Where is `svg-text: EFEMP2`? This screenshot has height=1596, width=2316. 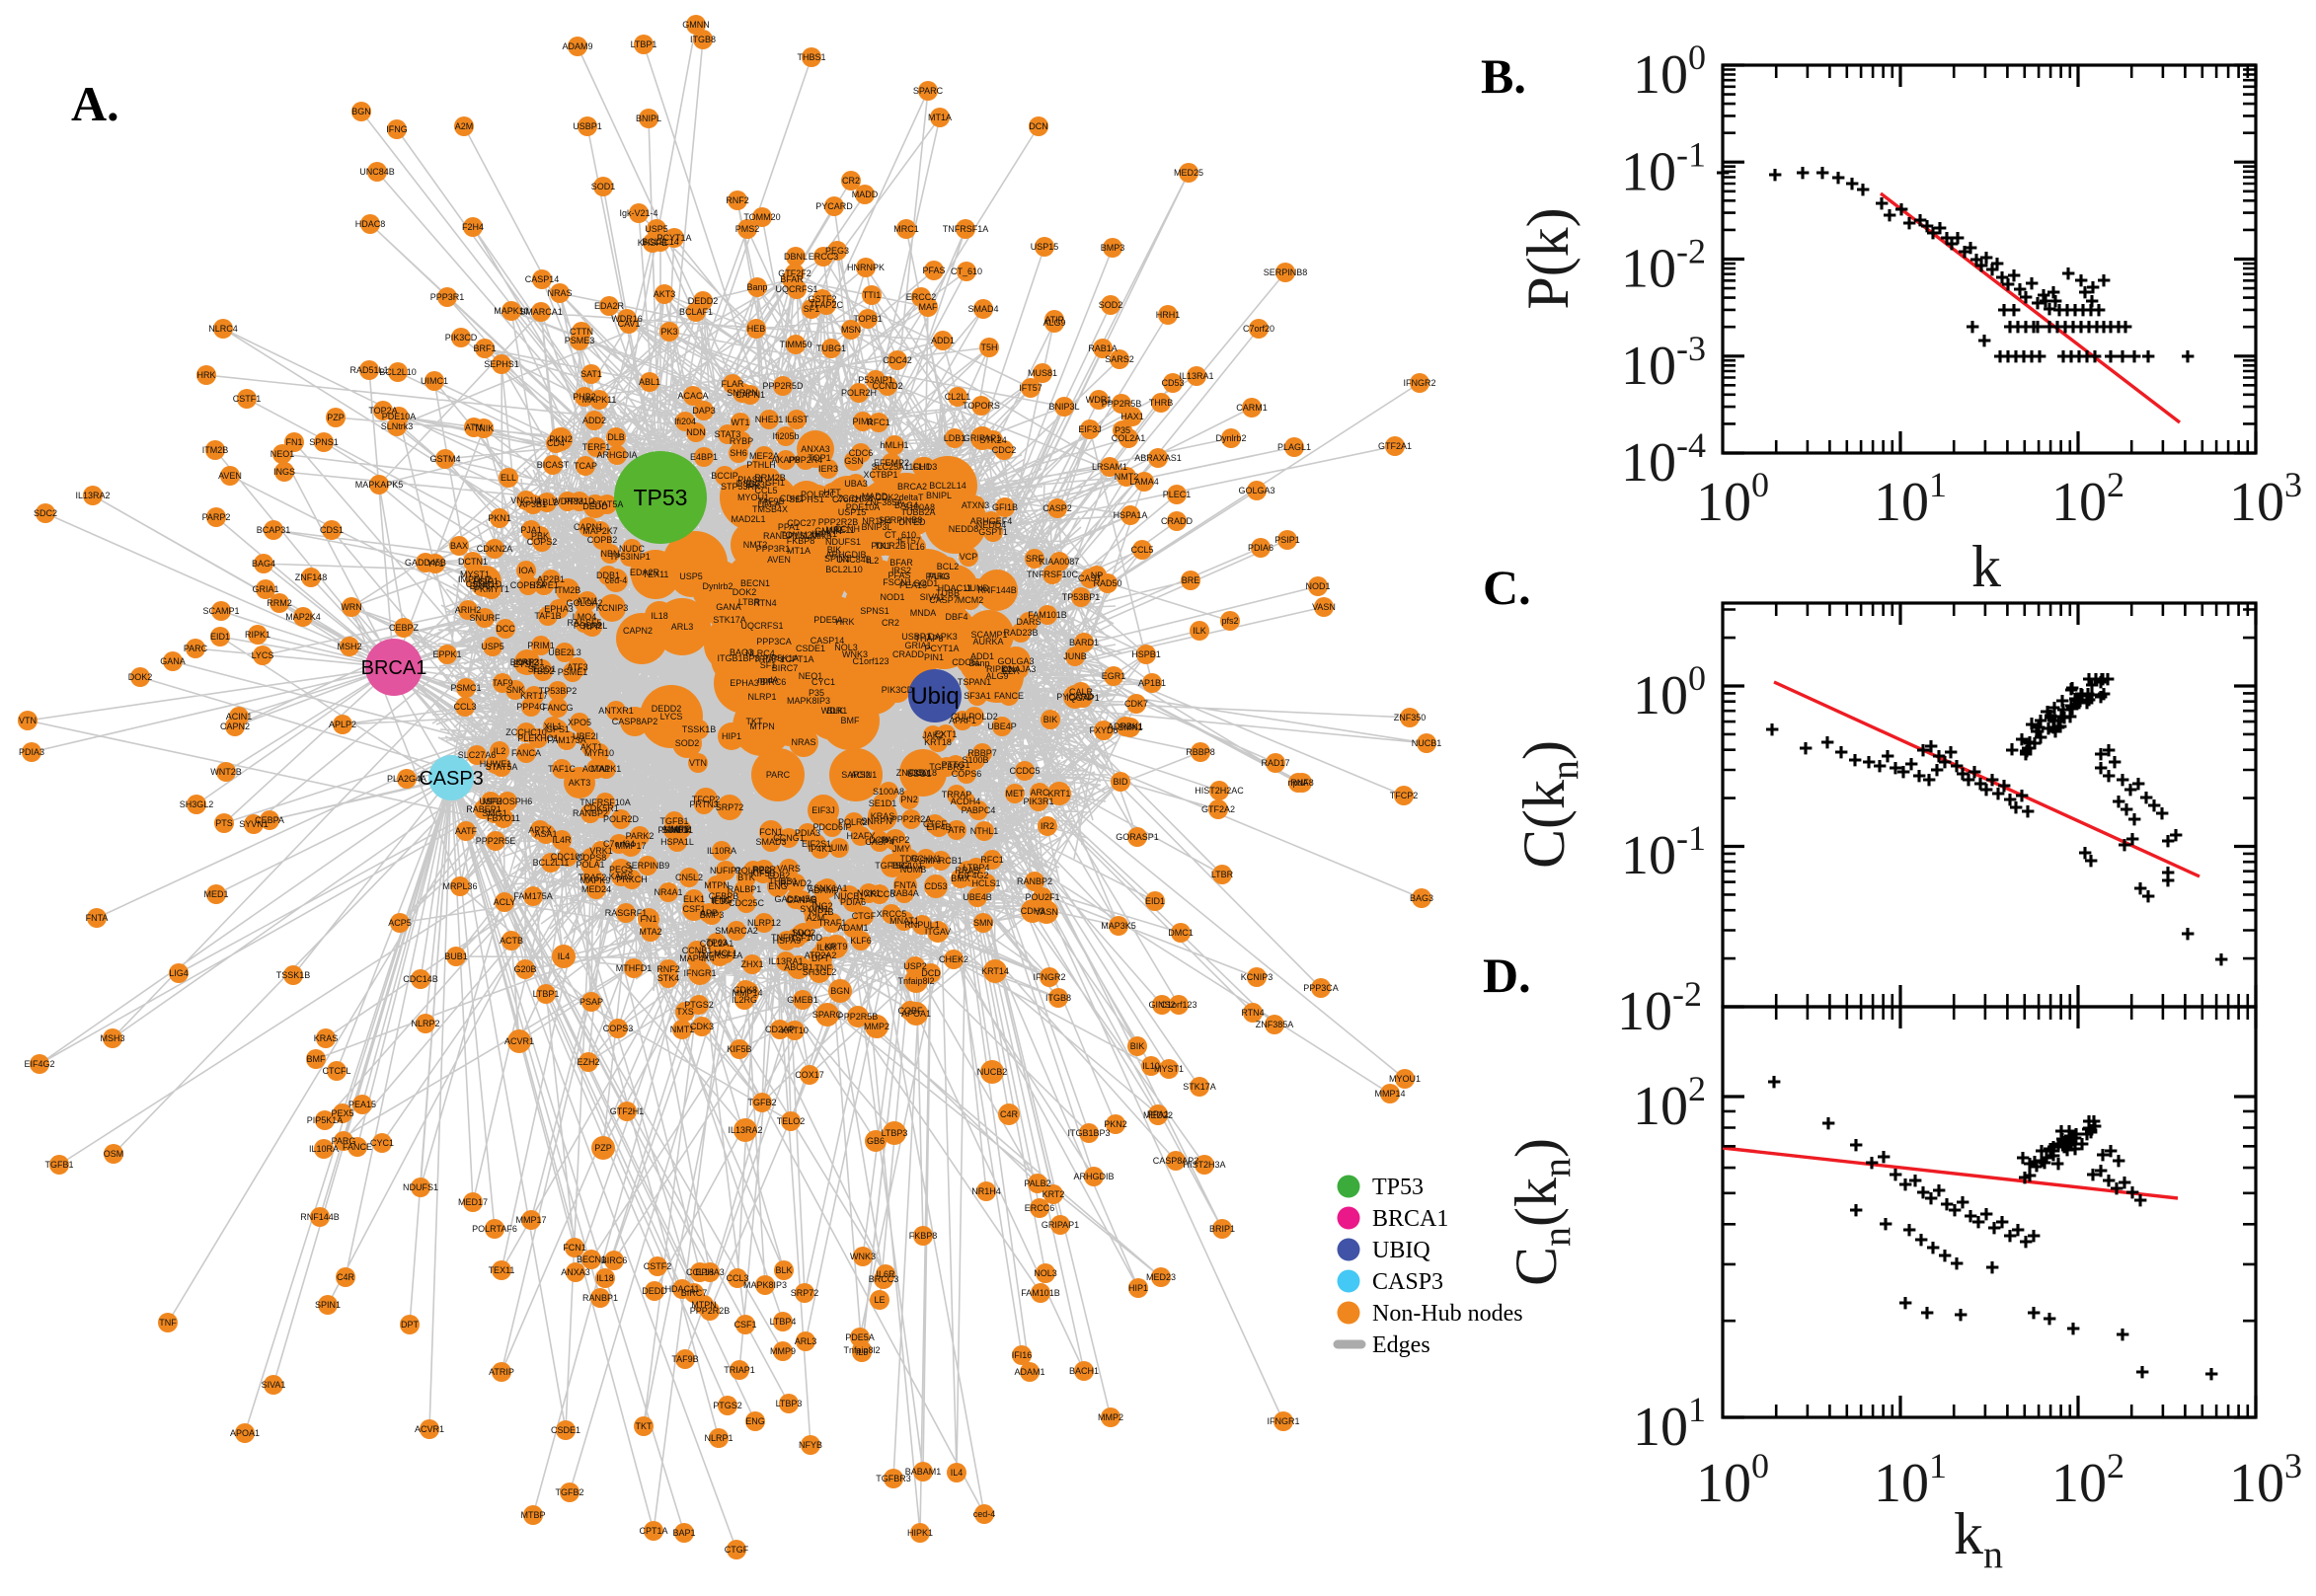 svg-text: EFEMP2 is located at coordinates (891, 463).